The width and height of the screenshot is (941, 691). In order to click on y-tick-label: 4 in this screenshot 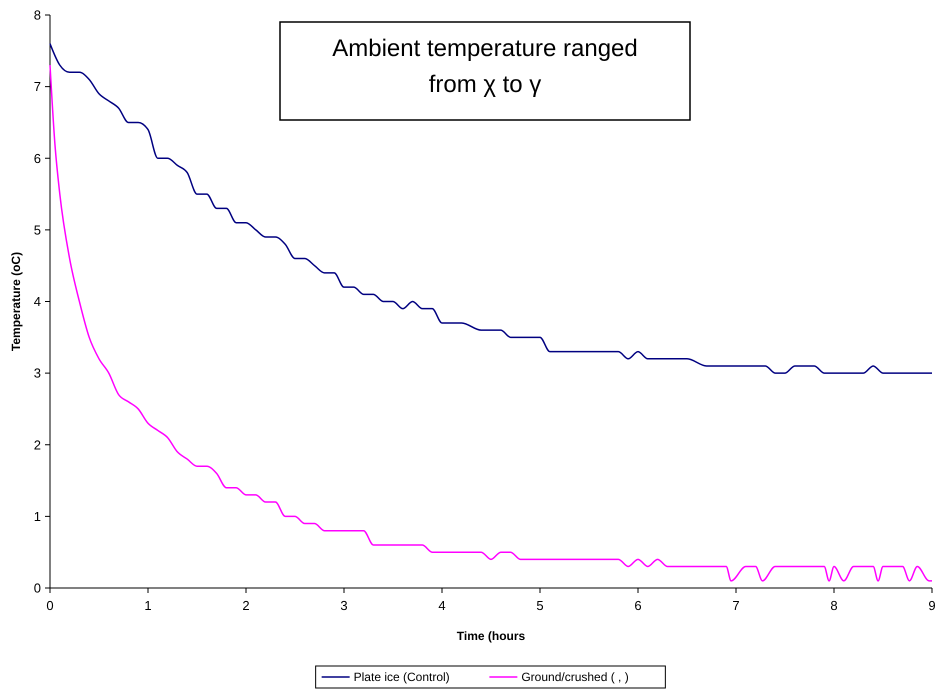, I will do `click(37, 302)`.